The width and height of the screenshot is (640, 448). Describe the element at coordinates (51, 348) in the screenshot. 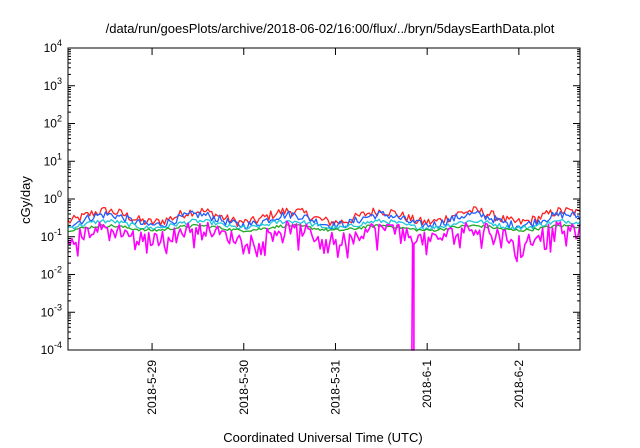

I see `y-tick-label: 10⁻⁴` at that location.